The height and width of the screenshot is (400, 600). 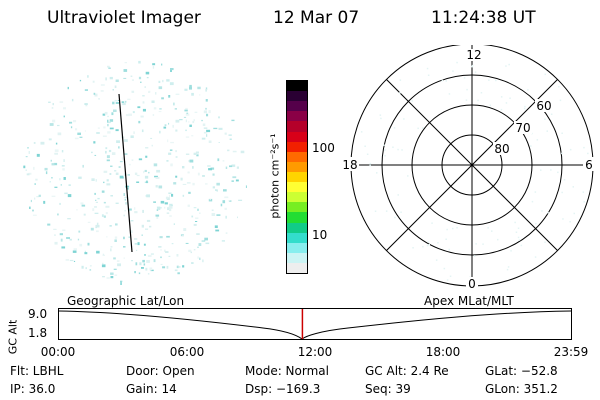 What do you see at coordinates (187, 352) in the screenshot?
I see `time-tick-0600: 06:00` at bounding box center [187, 352].